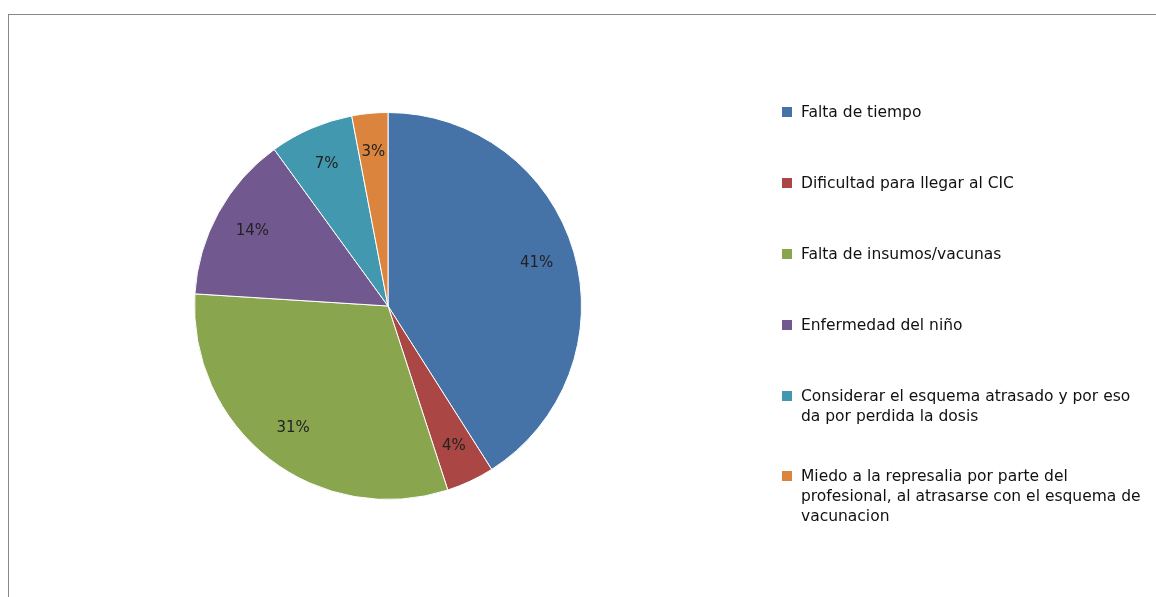 The image size is (1156, 597). Describe the element at coordinates (252, 230) in the screenshot. I see `data-label: 14%` at that location.